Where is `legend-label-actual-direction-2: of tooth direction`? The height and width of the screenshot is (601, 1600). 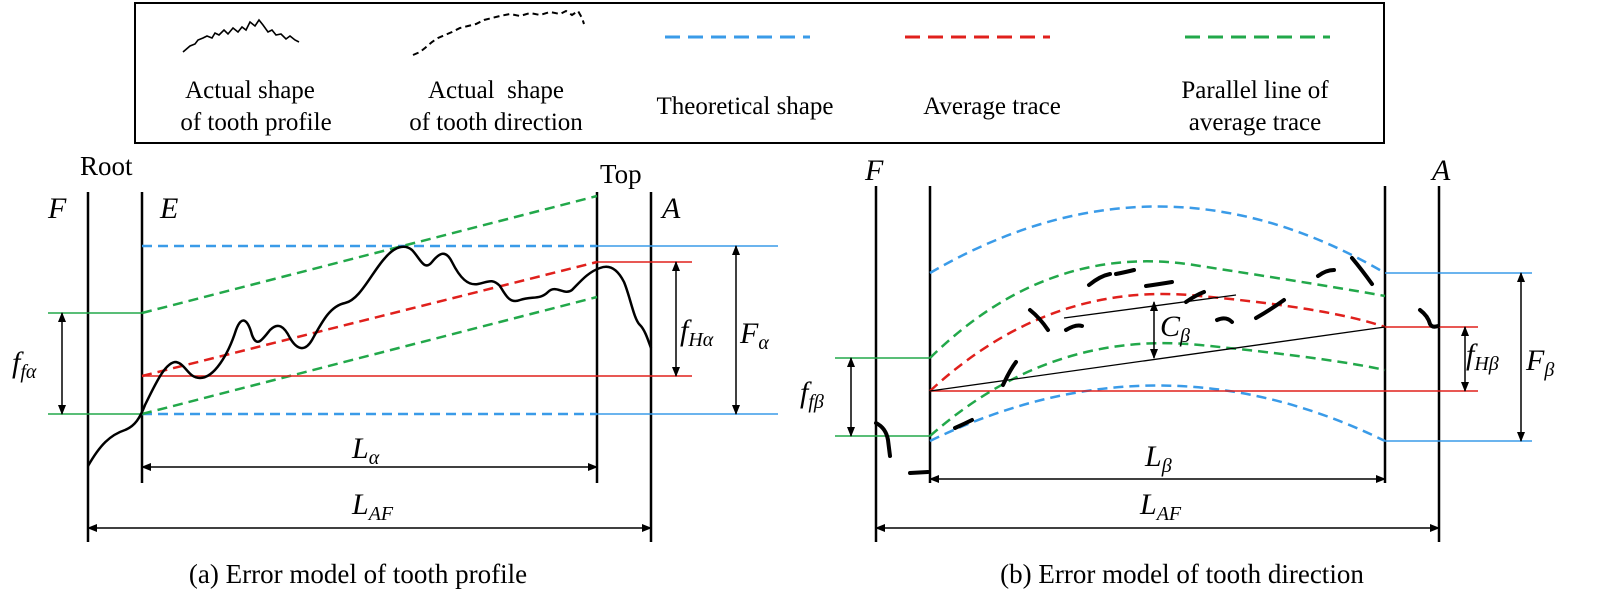 legend-label-actual-direction-2: of tooth direction is located at coordinates (496, 122).